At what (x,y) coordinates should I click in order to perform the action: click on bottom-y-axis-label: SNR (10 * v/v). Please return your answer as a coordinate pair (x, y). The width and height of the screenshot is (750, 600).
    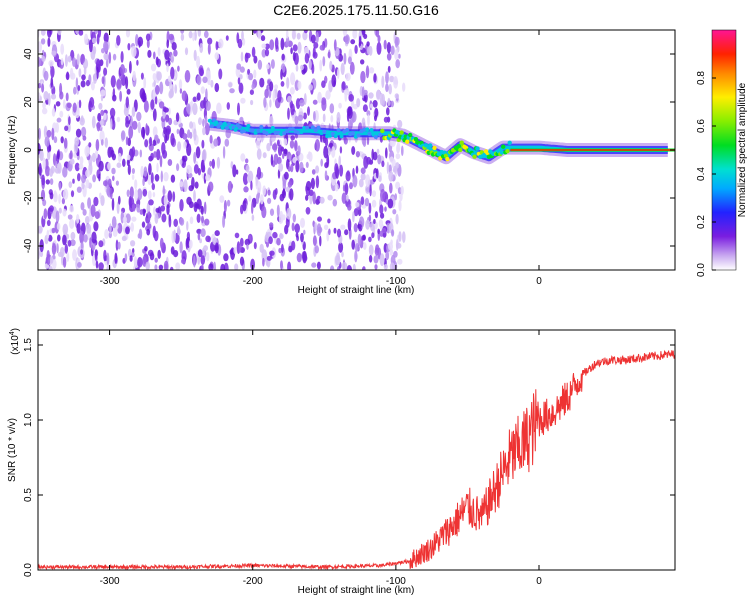
    Looking at the image, I should click on (12, 450).